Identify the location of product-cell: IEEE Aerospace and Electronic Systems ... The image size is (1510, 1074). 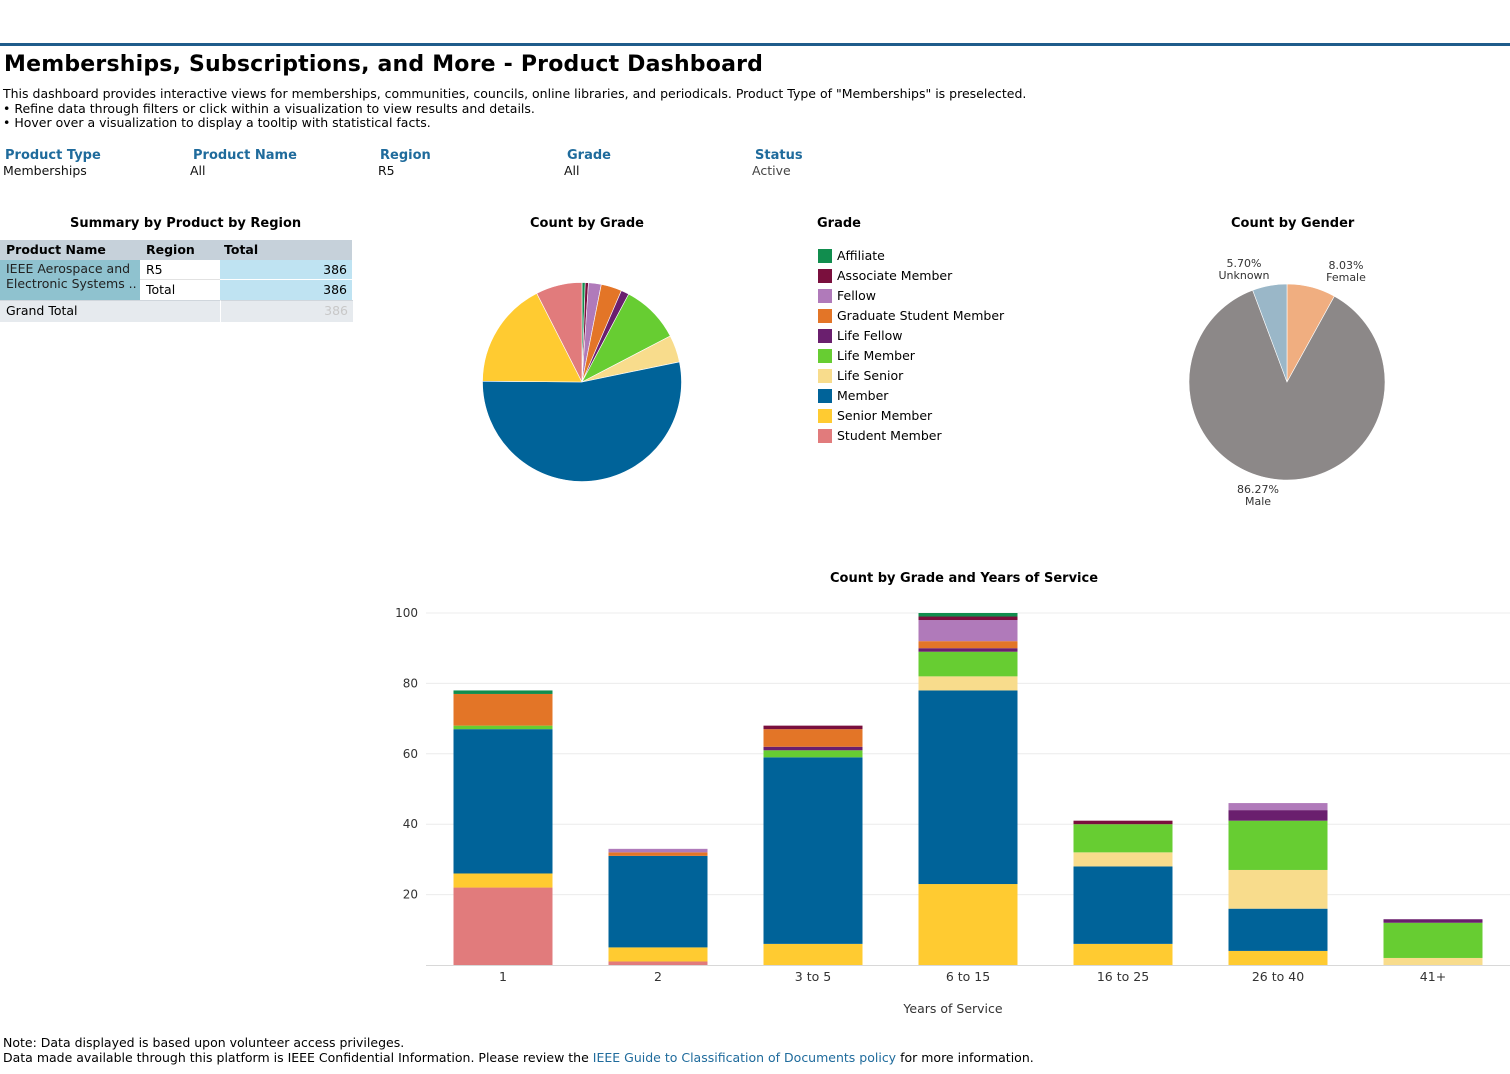
(70, 280).